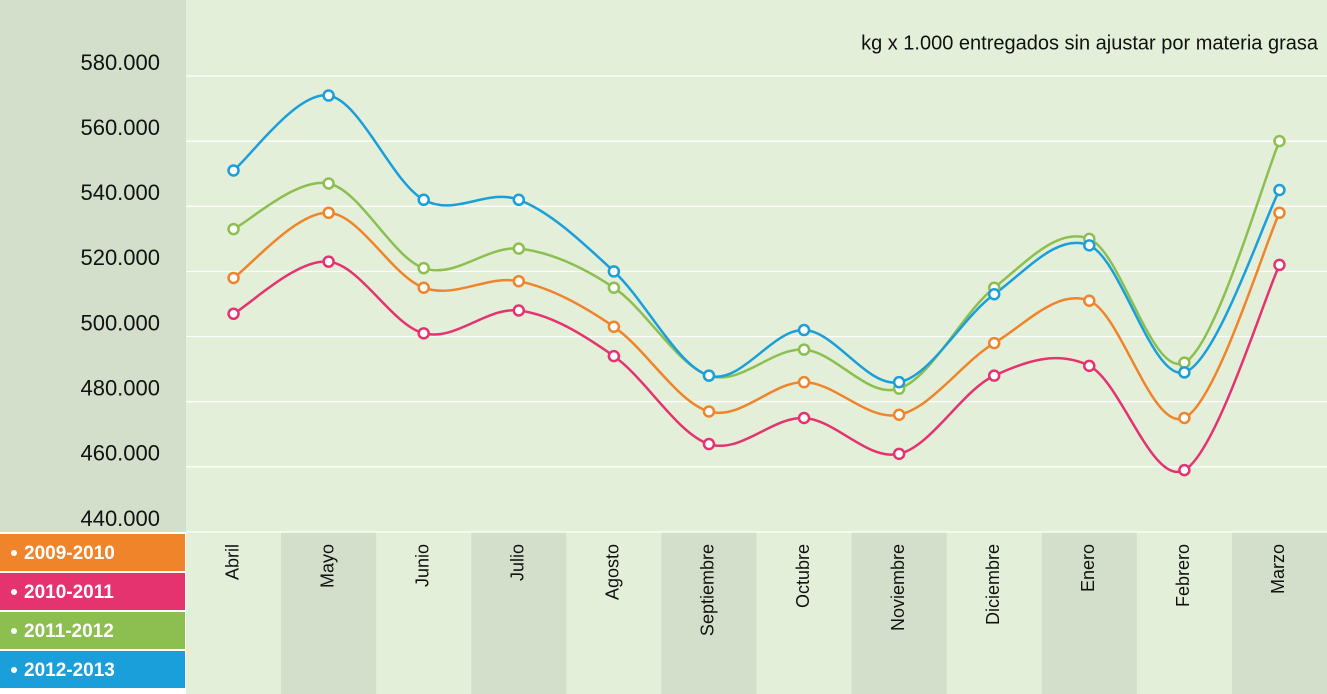 The width and height of the screenshot is (1327, 694). I want to click on x-tick-label: Febrero, so click(1183, 575).